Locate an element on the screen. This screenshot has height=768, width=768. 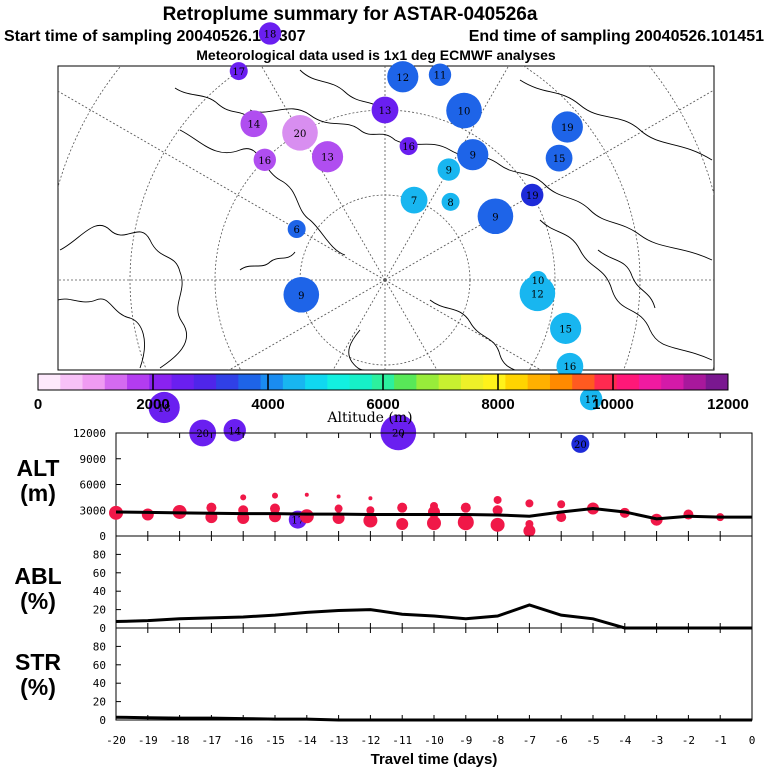
str-fraction-line is located at coordinates (433, 718).